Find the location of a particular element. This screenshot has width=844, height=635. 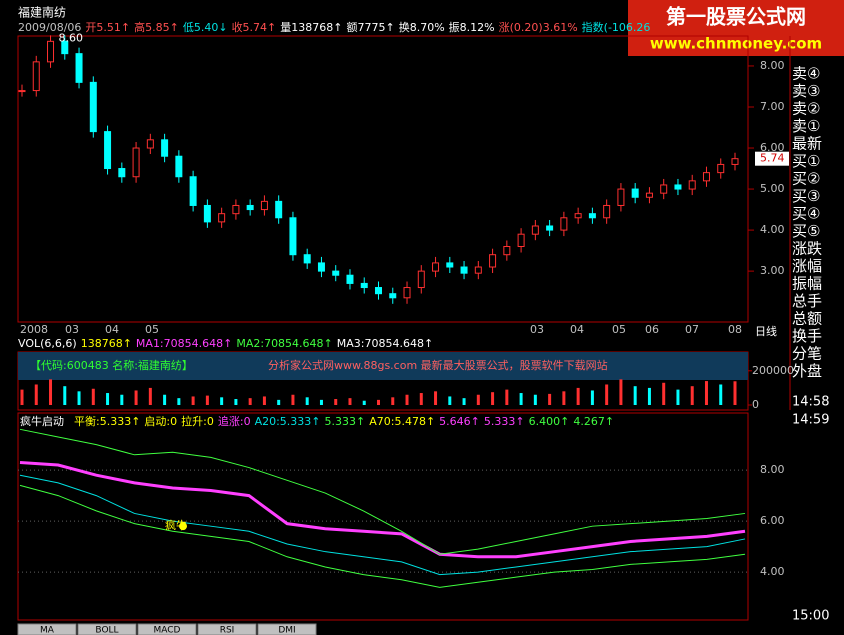

quote-item: MA2:70854.648↑ is located at coordinates (284, 343).